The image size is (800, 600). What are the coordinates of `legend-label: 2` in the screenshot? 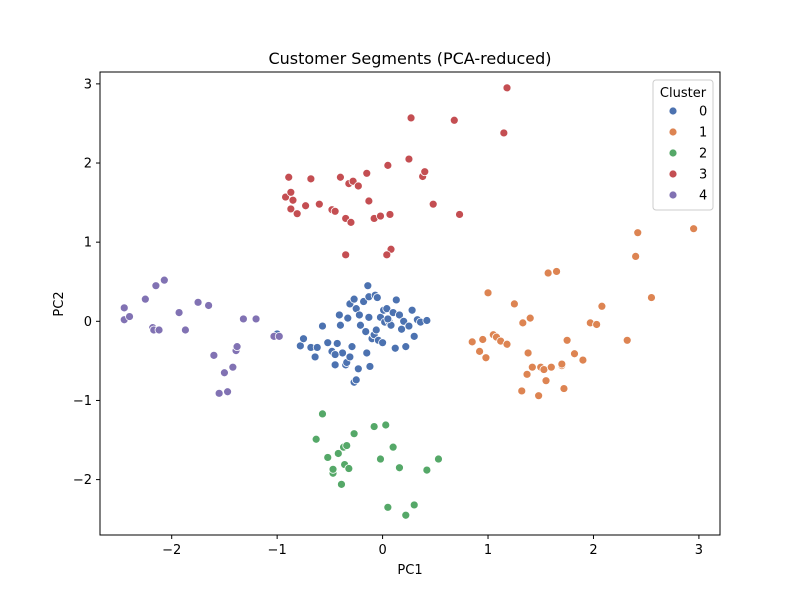 It's located at (703, 154).